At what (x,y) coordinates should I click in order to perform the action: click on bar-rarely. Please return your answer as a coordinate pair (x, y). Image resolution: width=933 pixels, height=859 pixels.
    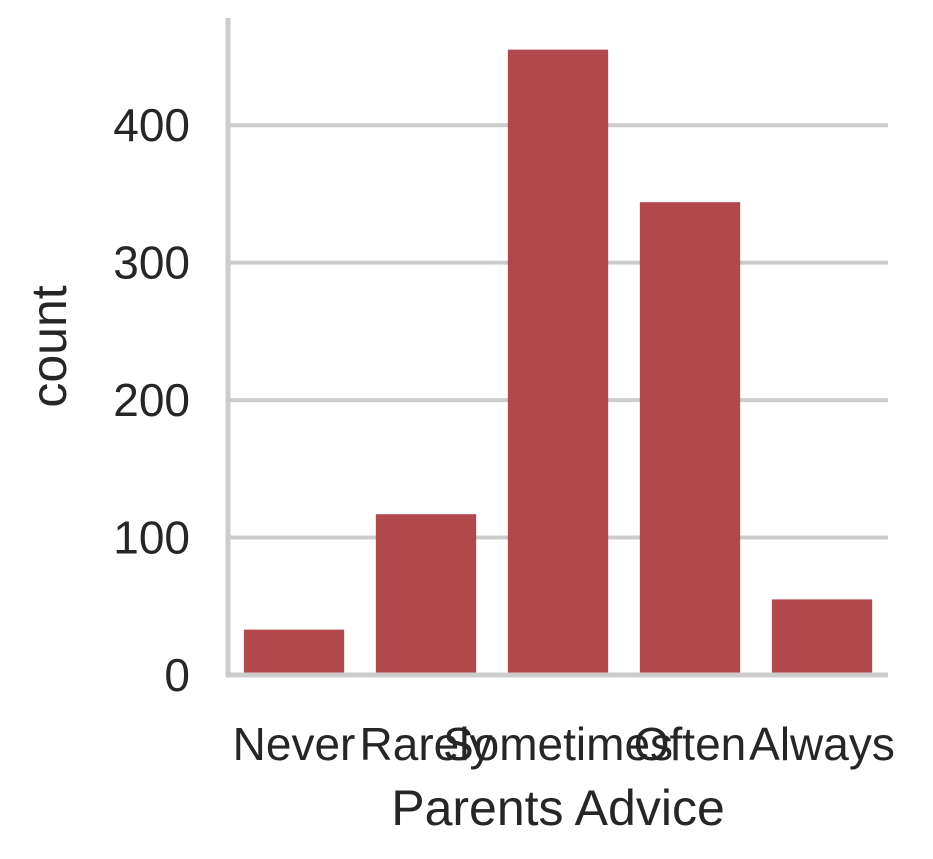
    Looking at the image, I should click on (426, 594).